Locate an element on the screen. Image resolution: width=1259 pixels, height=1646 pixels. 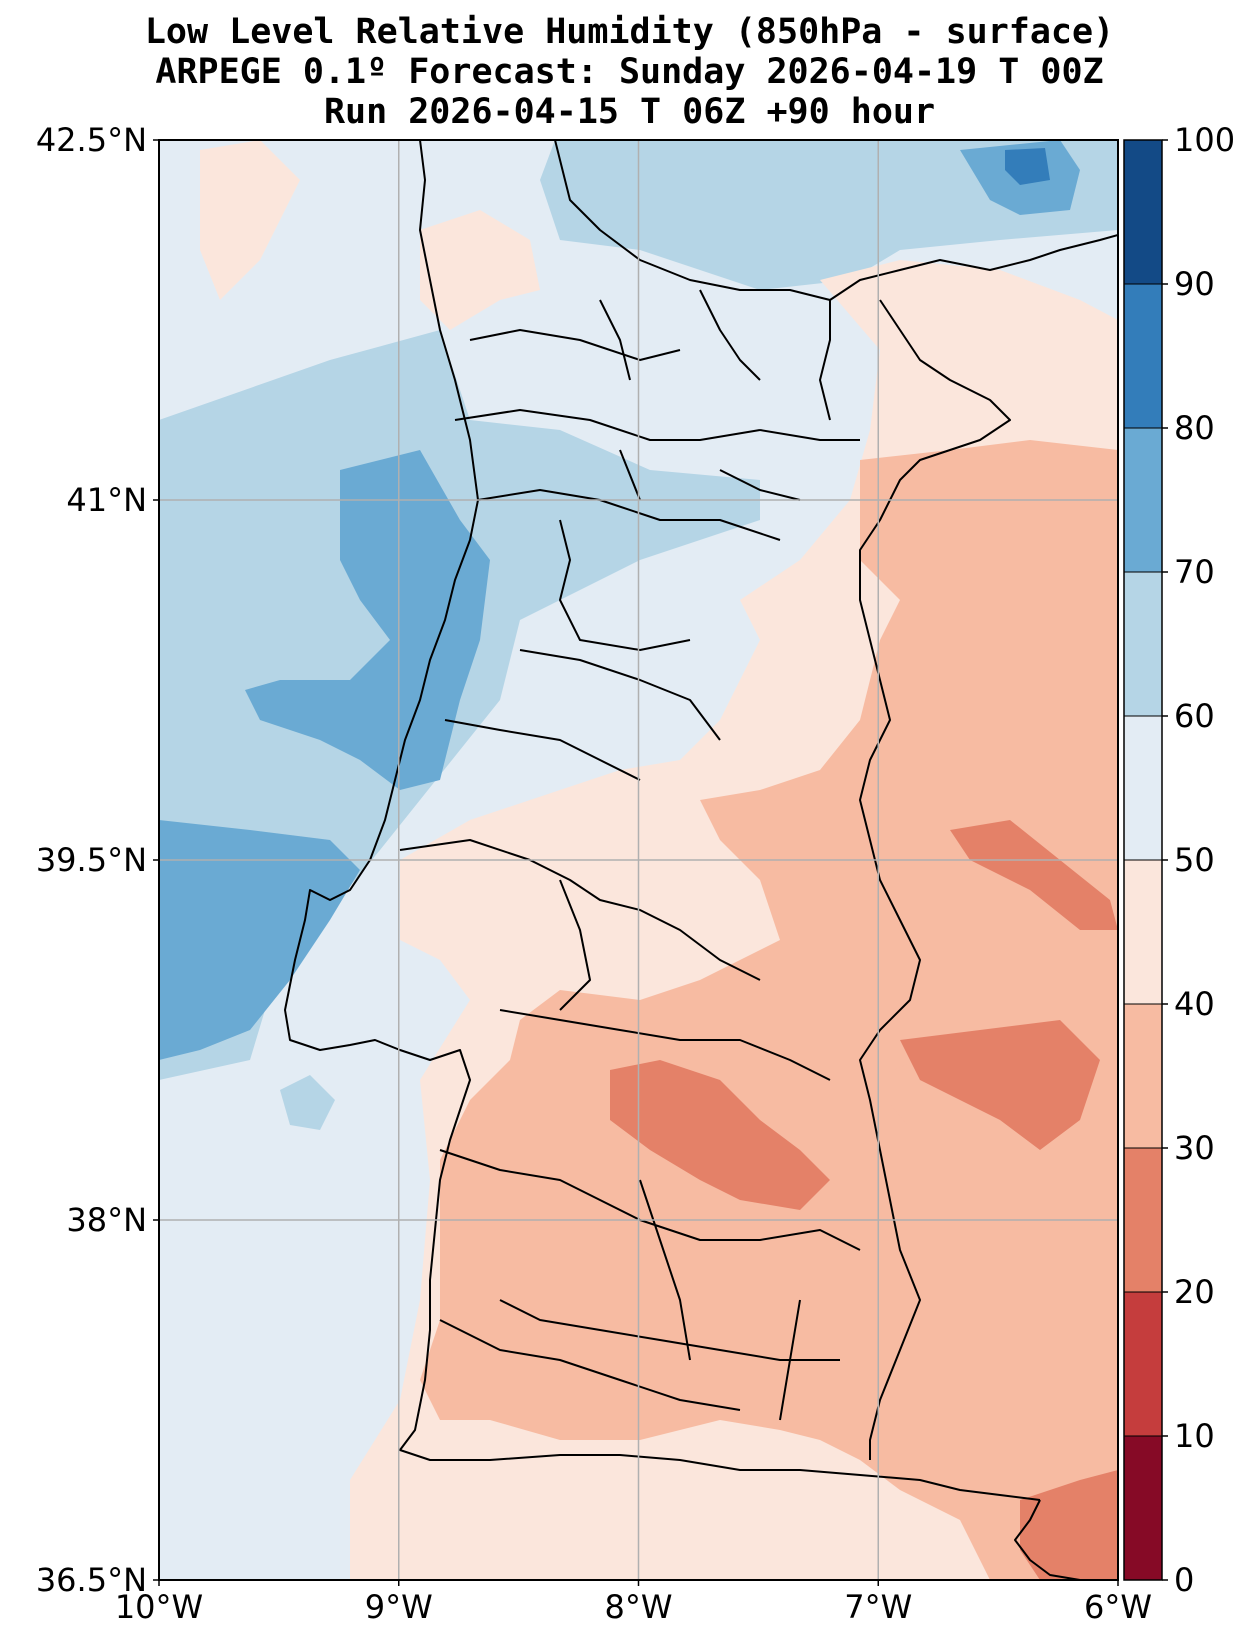
title-line-3: Run 2026-04-15 T 06Z +90 hour is located at coordinates (629, 112).